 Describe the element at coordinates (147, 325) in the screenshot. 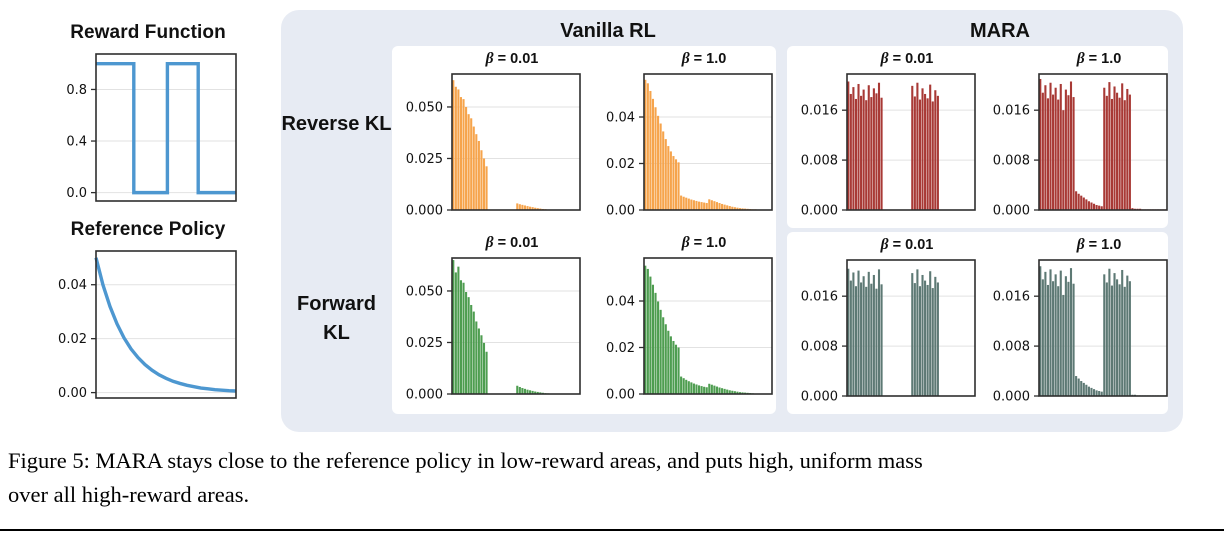

I see `reference-policy-canvas: 0.00 0.02 0.04` at that location.